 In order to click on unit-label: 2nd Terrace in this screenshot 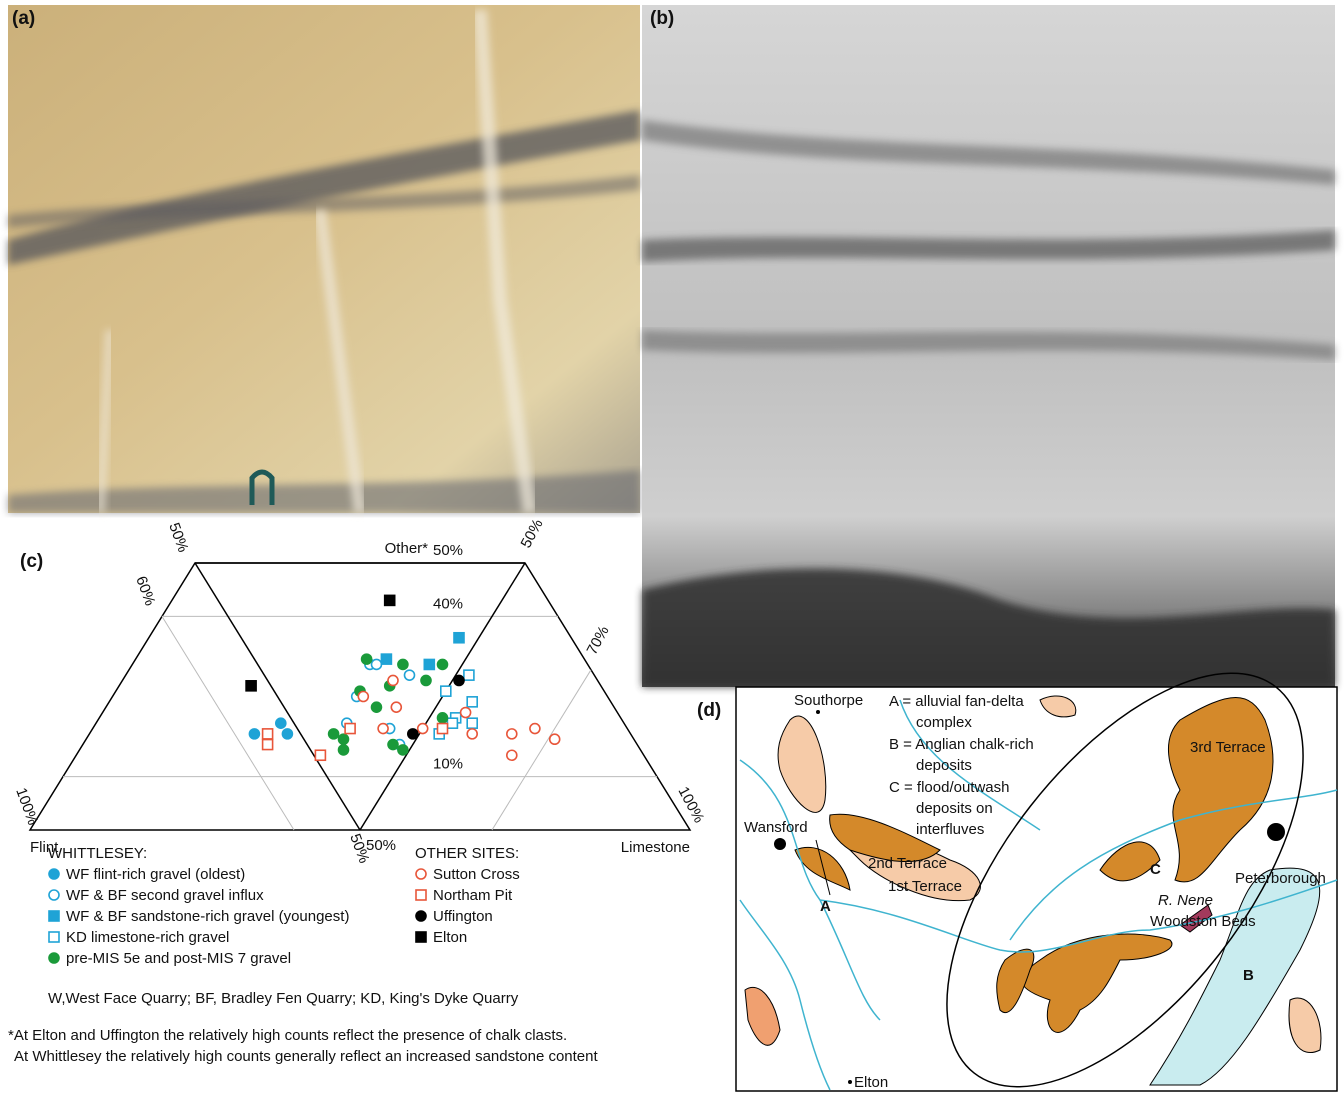, I will do `click(907, 863)`.